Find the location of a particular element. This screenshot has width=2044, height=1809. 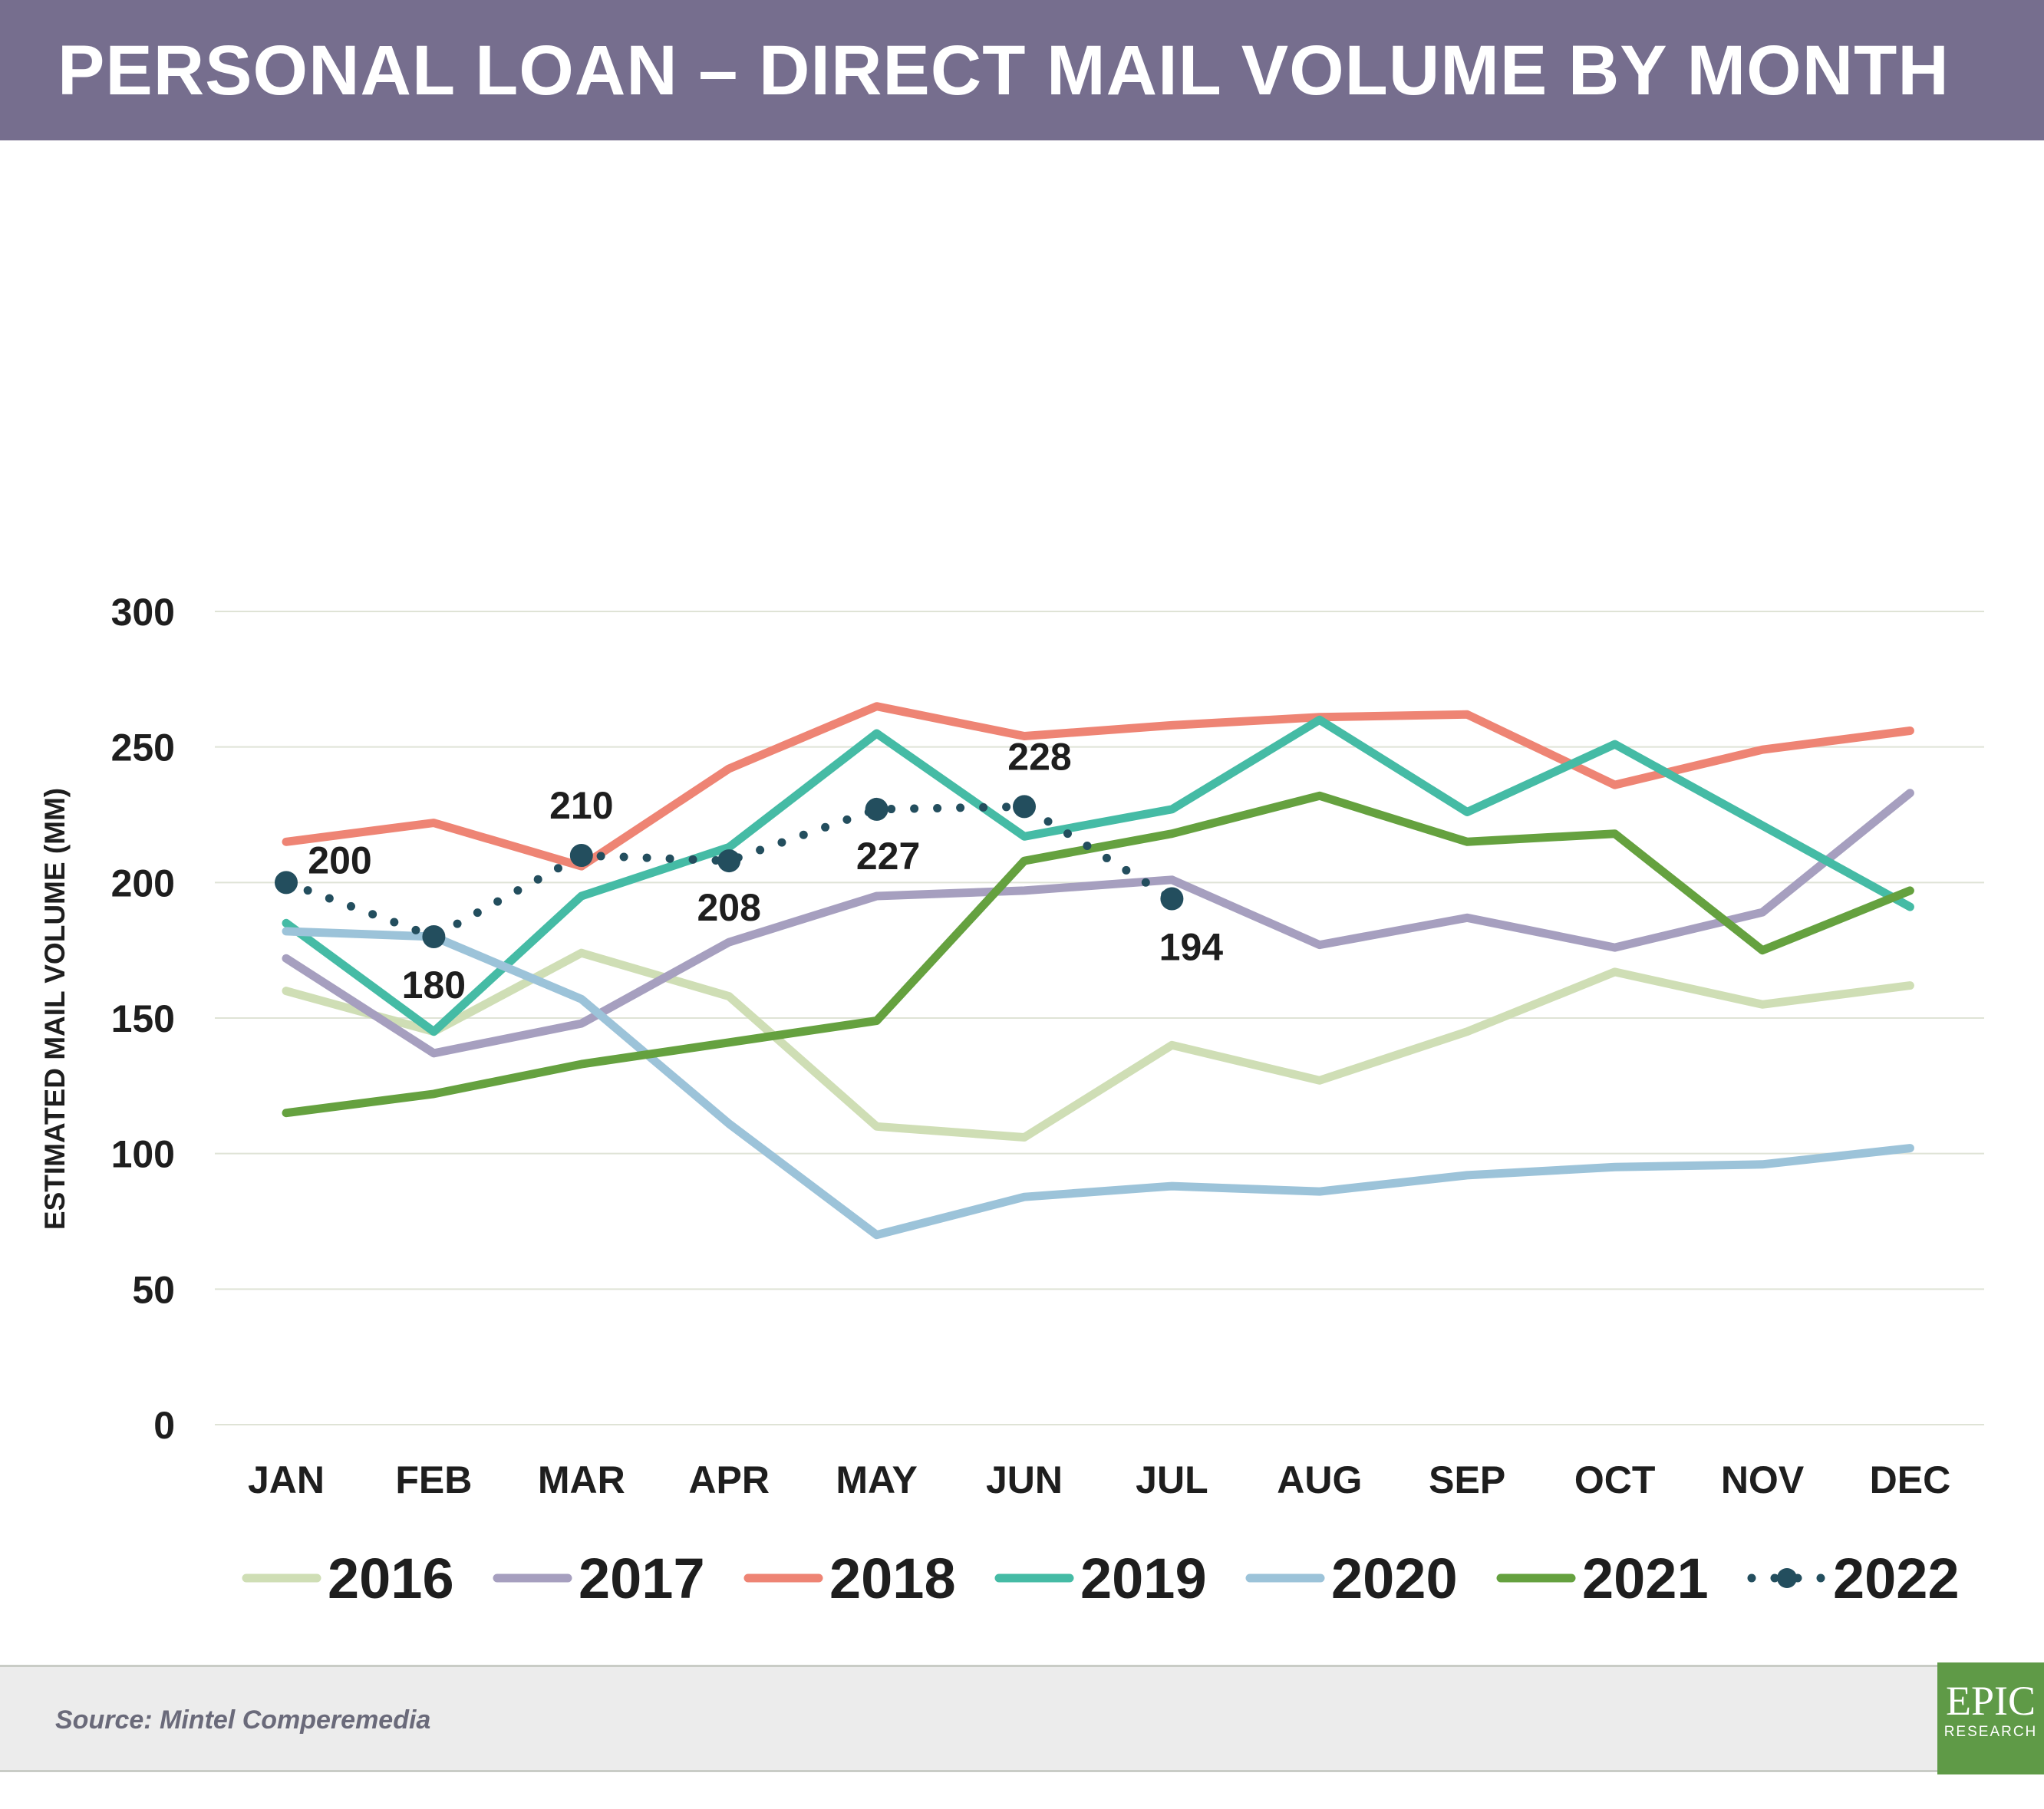

series-line-2018 is located at coordinates (1098, 786).